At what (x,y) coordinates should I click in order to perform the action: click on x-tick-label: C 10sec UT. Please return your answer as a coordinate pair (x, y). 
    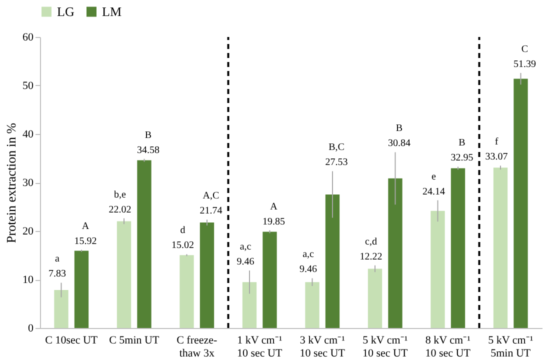
    Looking at the image, I should click on (71, 340).